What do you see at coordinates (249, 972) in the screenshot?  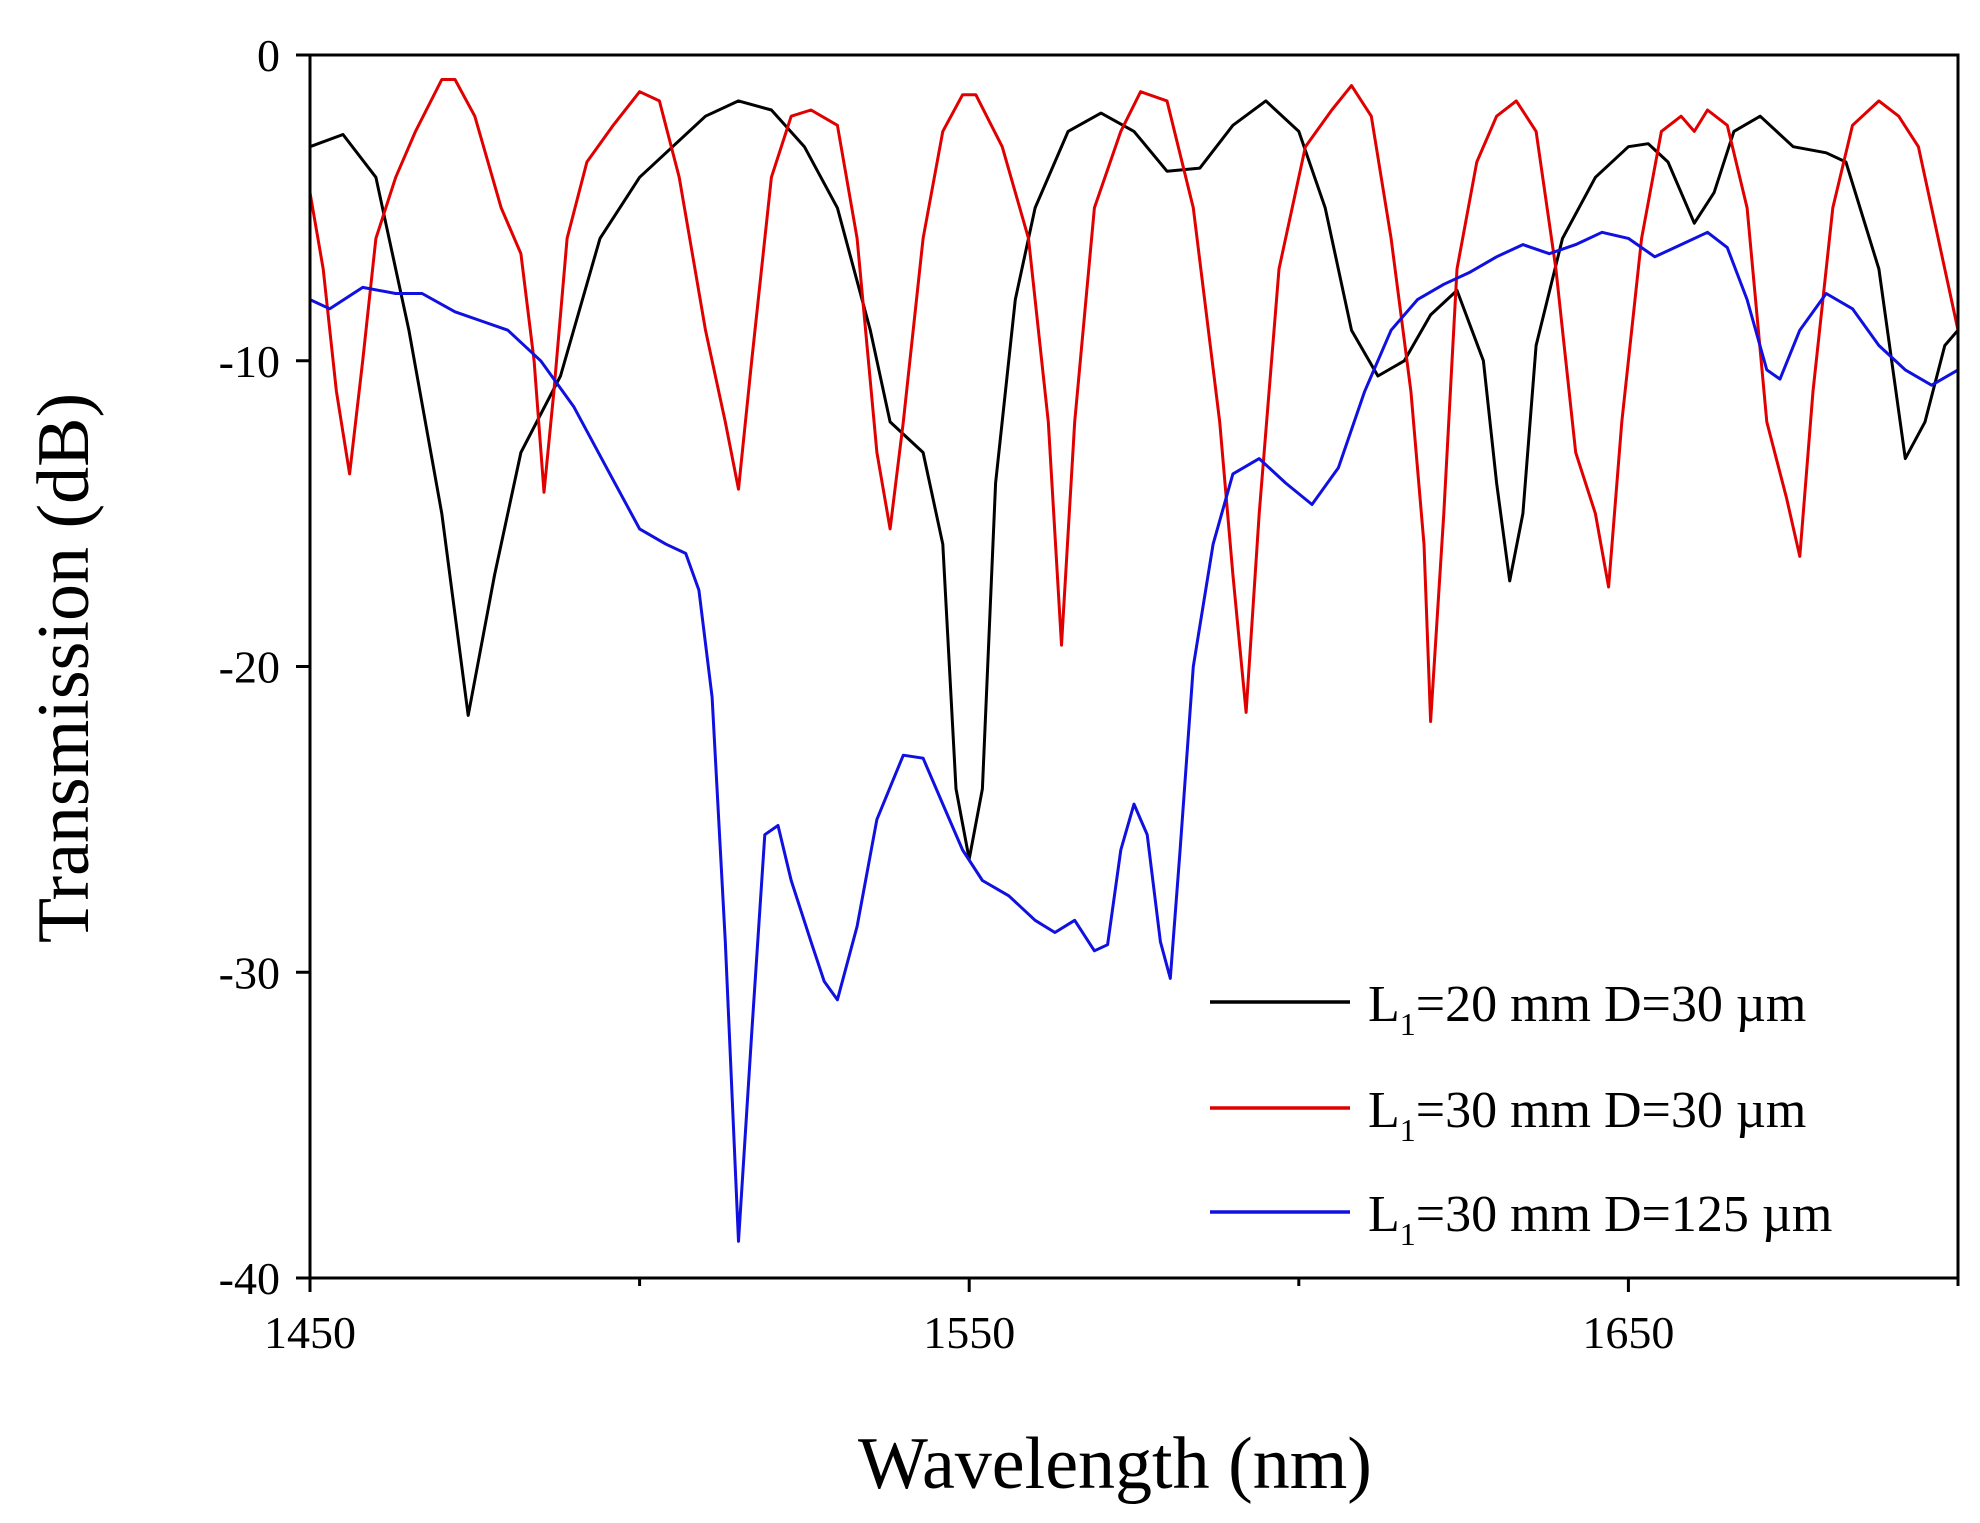 I see `y-tick-label: -30` at bounding box center [249, 972].